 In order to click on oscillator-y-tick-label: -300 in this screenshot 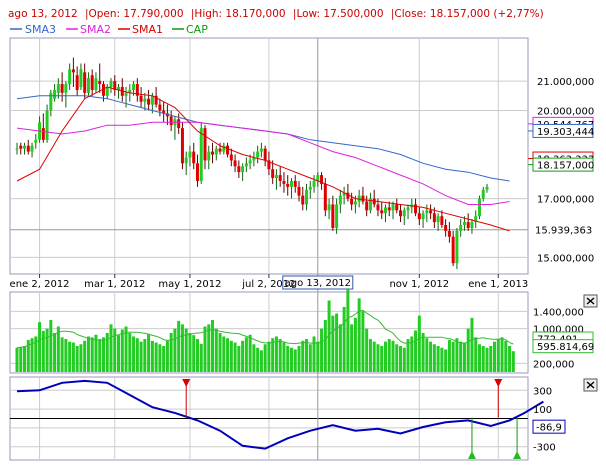, I will do `click(544, 448)`.